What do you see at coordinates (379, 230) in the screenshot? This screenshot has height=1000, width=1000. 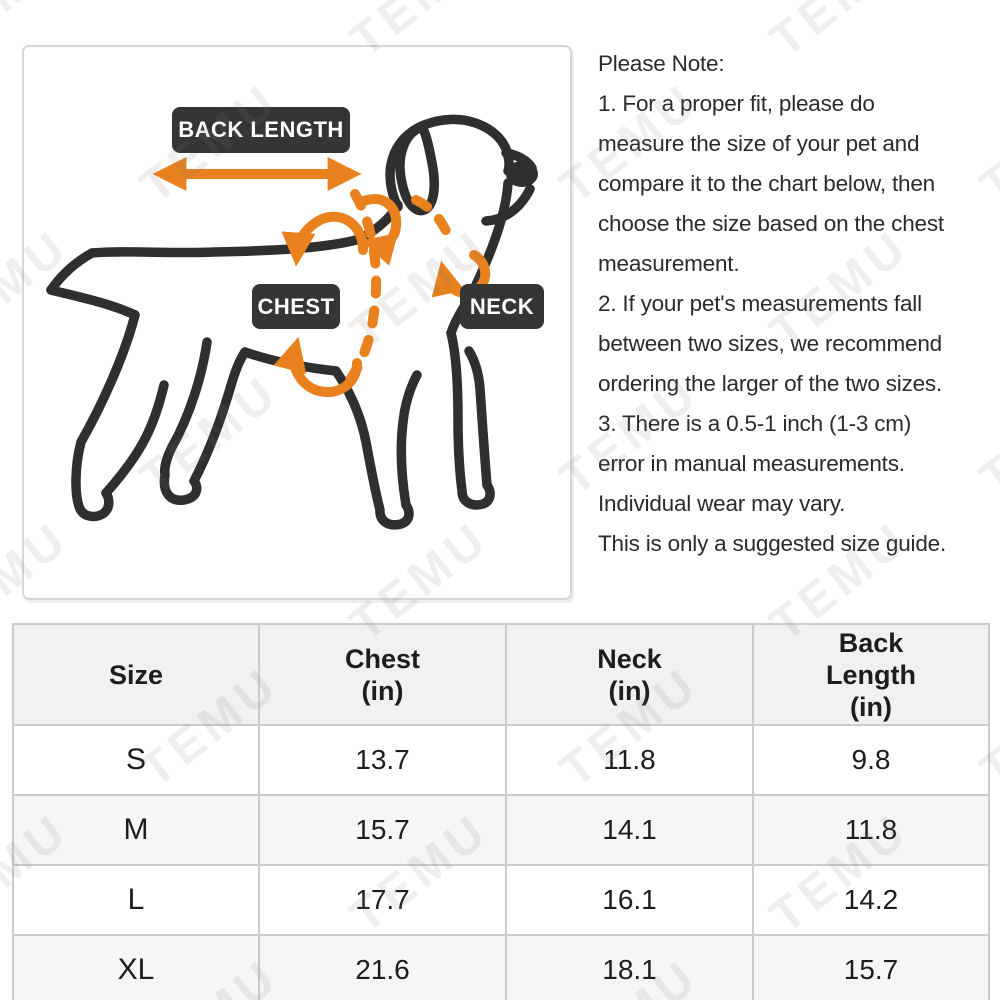 I see `shoulder-hook-arrow` at bounding box center [379, 230].